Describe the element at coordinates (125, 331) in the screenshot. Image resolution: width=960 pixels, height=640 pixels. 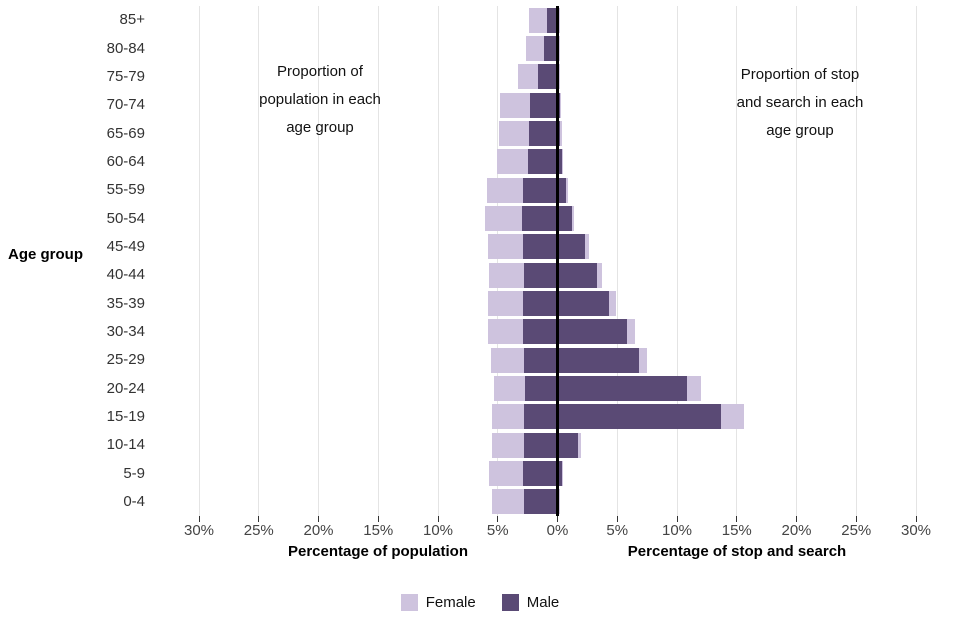
I see `age-group-label: 30-34` at that location.